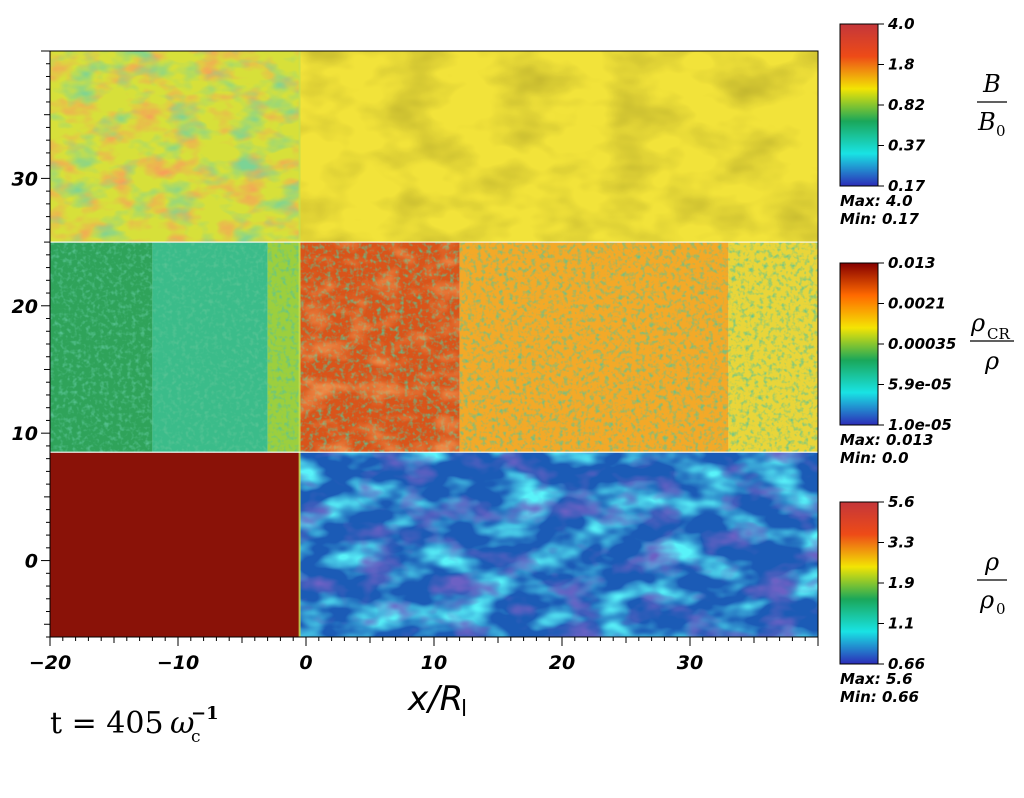  Describe the element at coordinates (906, 664) in the screenshot. I see `colorbar-tick-label: 0.66` at that location.